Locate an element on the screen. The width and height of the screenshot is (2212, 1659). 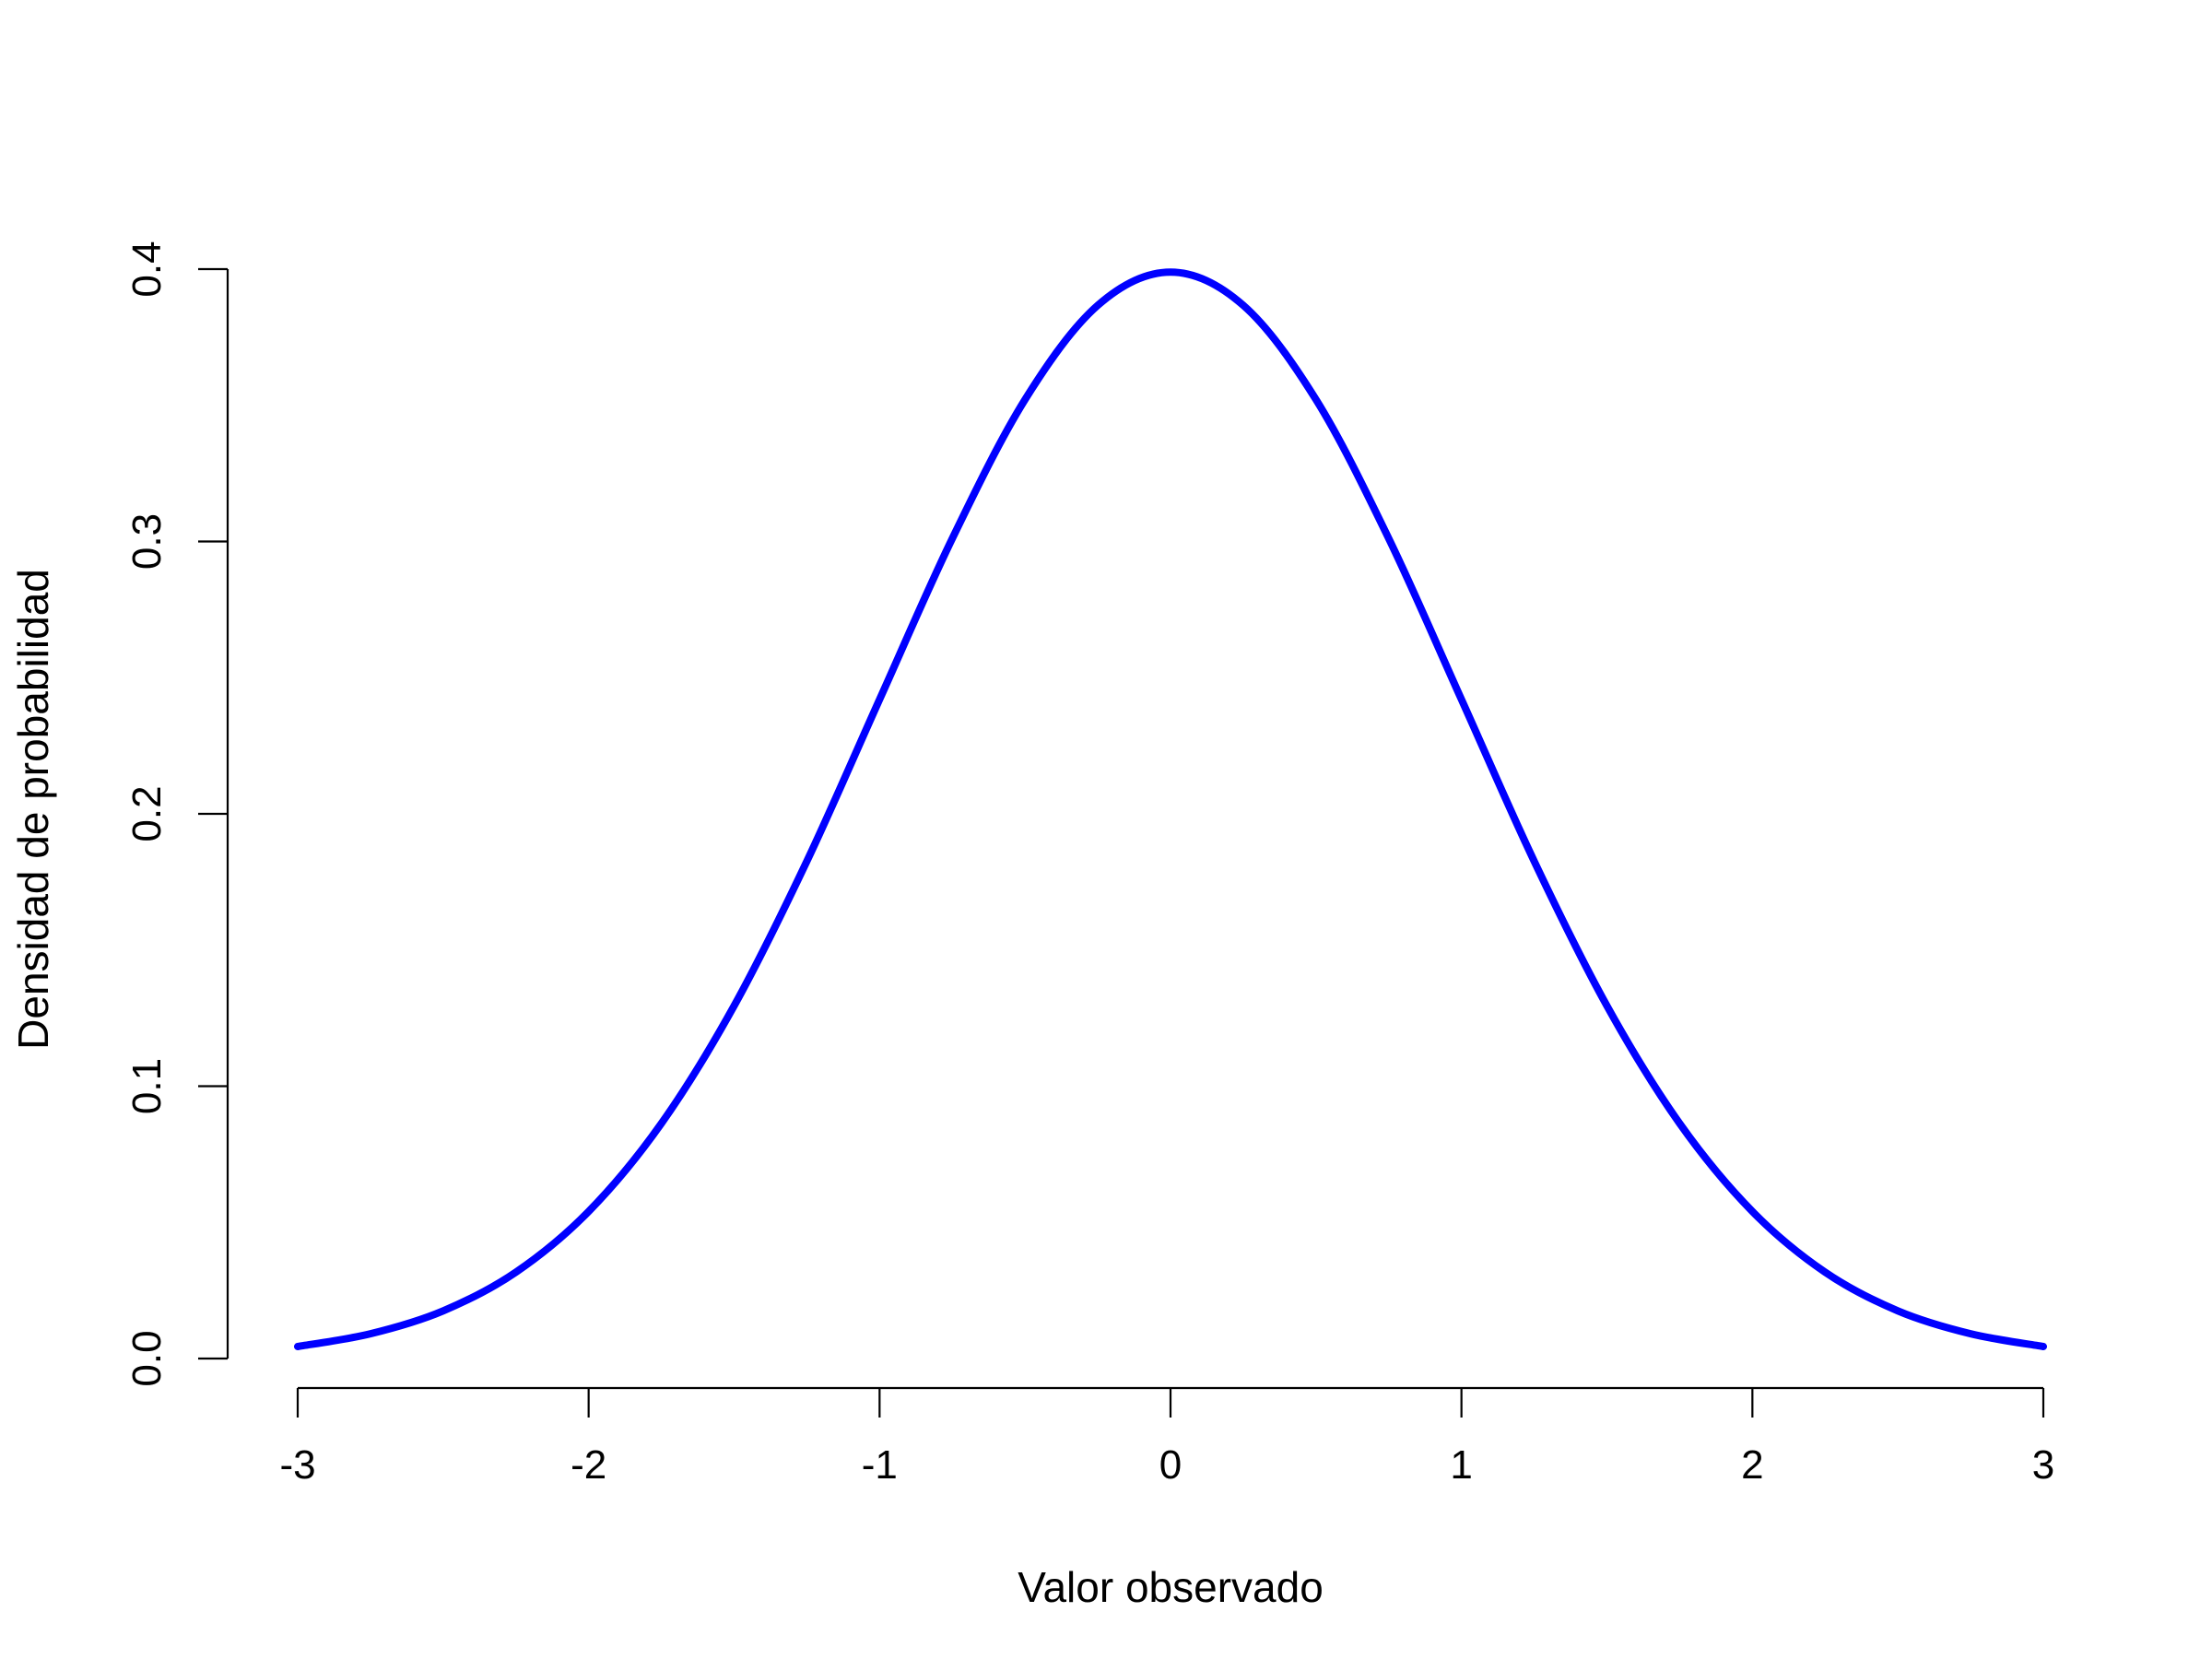
y-tick-label: 0.3 is located at coordinates (147, 541).